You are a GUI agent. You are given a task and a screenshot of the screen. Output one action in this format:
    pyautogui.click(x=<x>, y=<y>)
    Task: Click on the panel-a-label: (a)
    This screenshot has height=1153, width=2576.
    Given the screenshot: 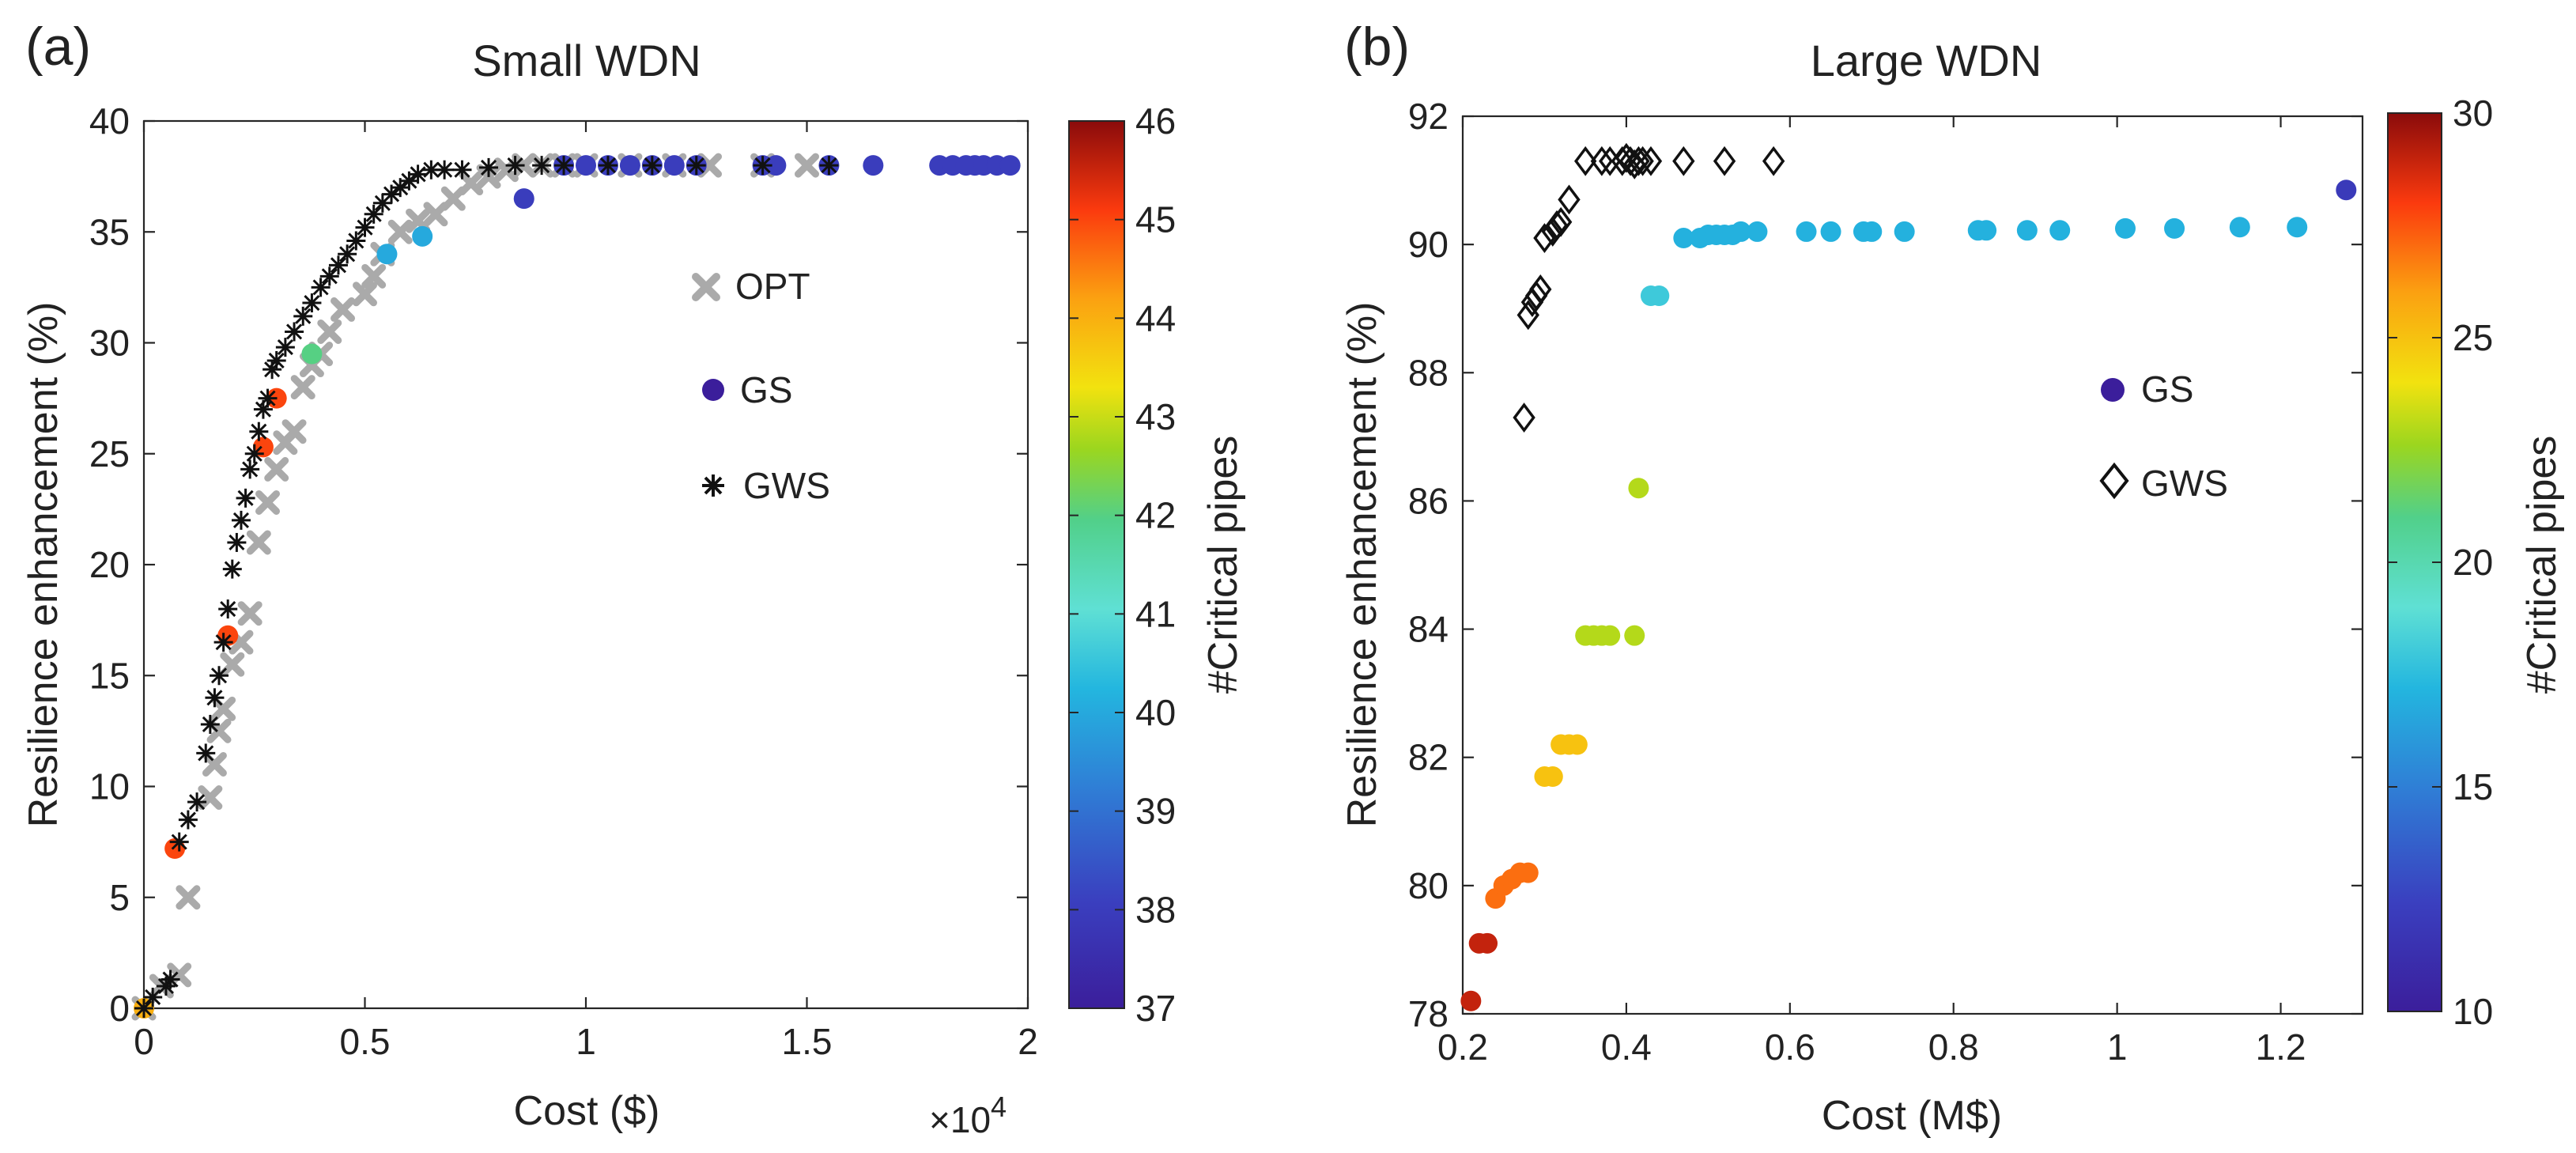 What is the action you would take?
    pyautogui.click(x=58, y=47)
    